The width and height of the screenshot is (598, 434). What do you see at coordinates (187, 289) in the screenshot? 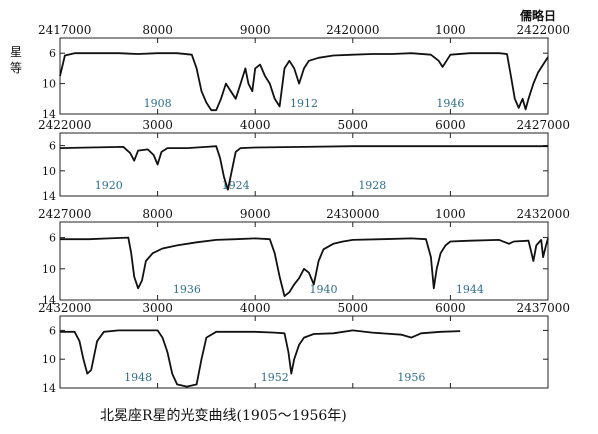
I see `year-label: 1936` at bounding box center [187, 289].